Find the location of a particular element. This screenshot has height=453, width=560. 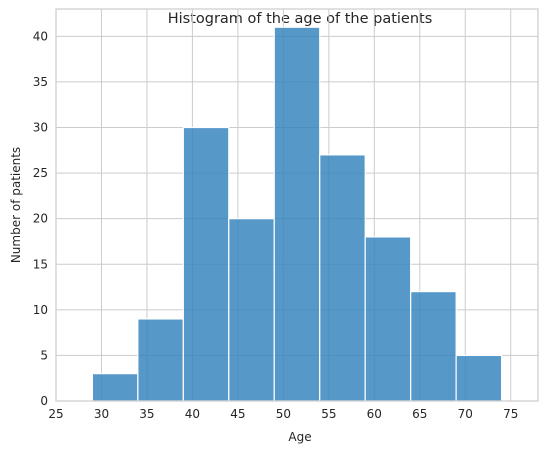

x-tick-label: 25 is located at coordinates (55, 414).